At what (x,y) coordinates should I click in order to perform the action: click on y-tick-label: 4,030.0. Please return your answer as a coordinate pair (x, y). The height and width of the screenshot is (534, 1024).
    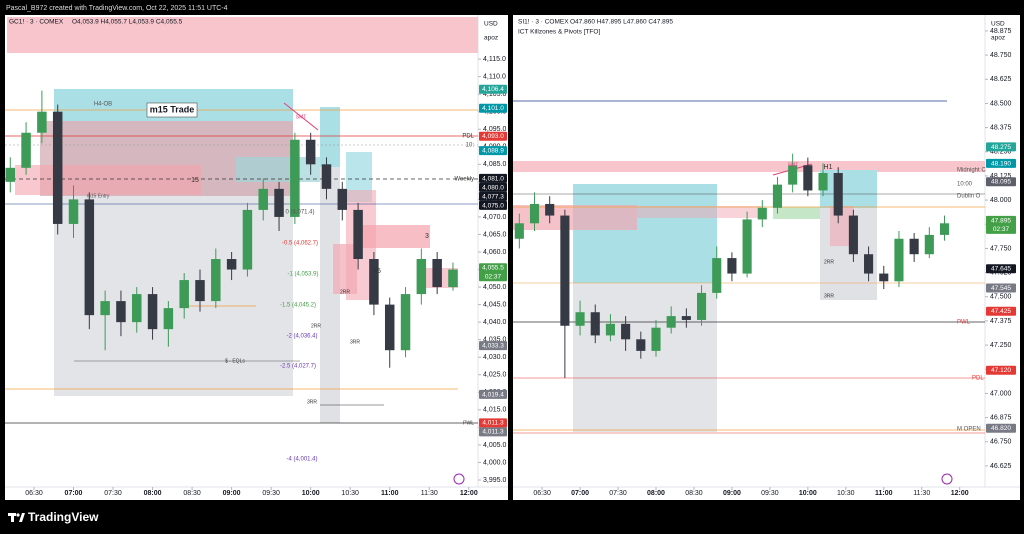
    Looking at the image, I should click on (494, 357).